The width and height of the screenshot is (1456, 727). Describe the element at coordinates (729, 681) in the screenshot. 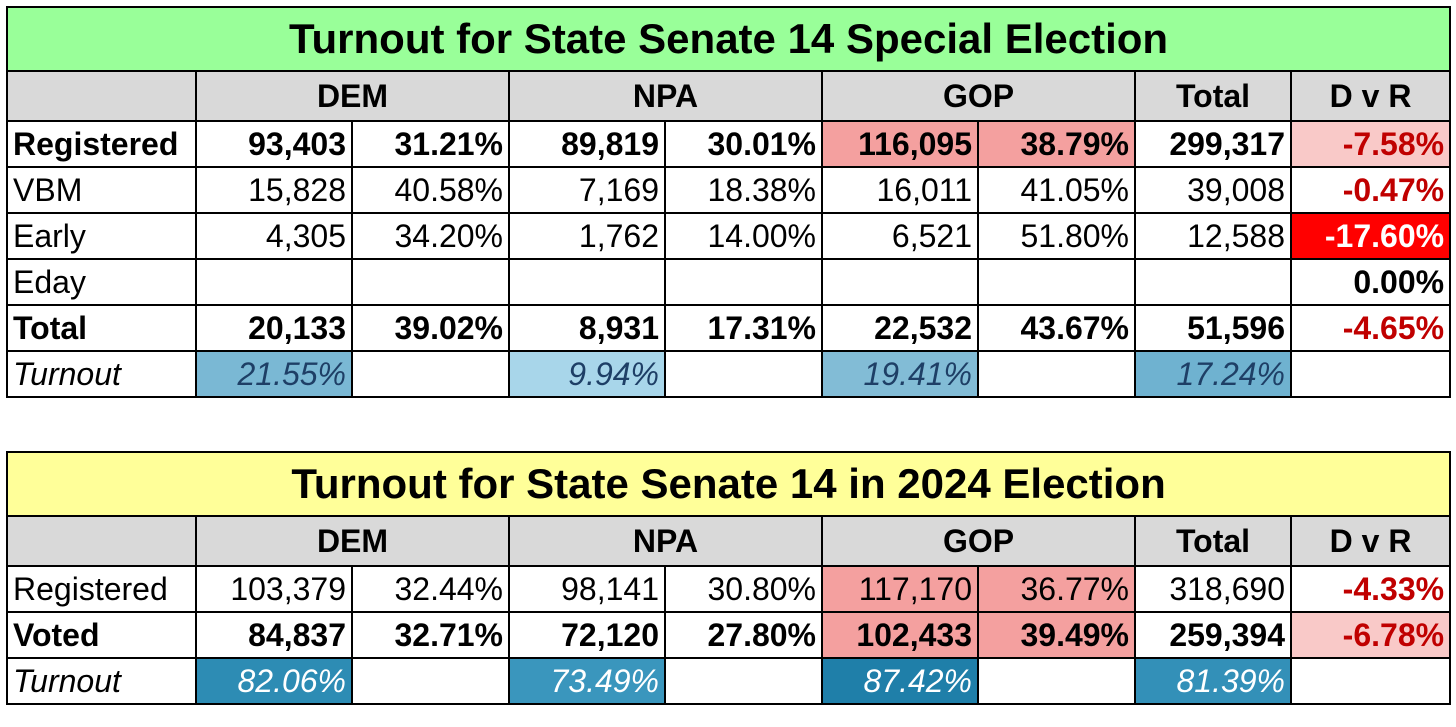

I see `table-row-turnout: Turnout 82.06% 73.49% 87.42% 81.39%` at that location.